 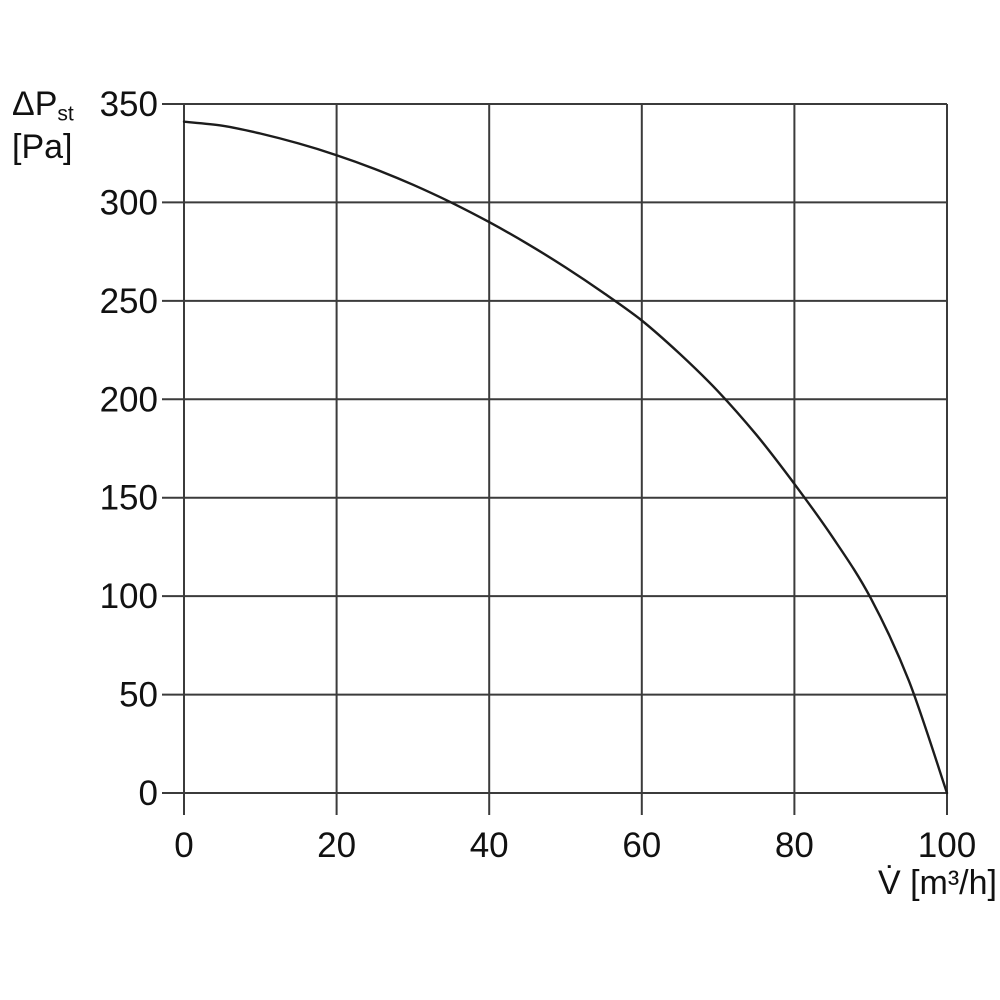 What do you see at coordinates (129, 104) in the screenshot?
I see `y-tick-label-350: 350` at bounding box center [129, 104].